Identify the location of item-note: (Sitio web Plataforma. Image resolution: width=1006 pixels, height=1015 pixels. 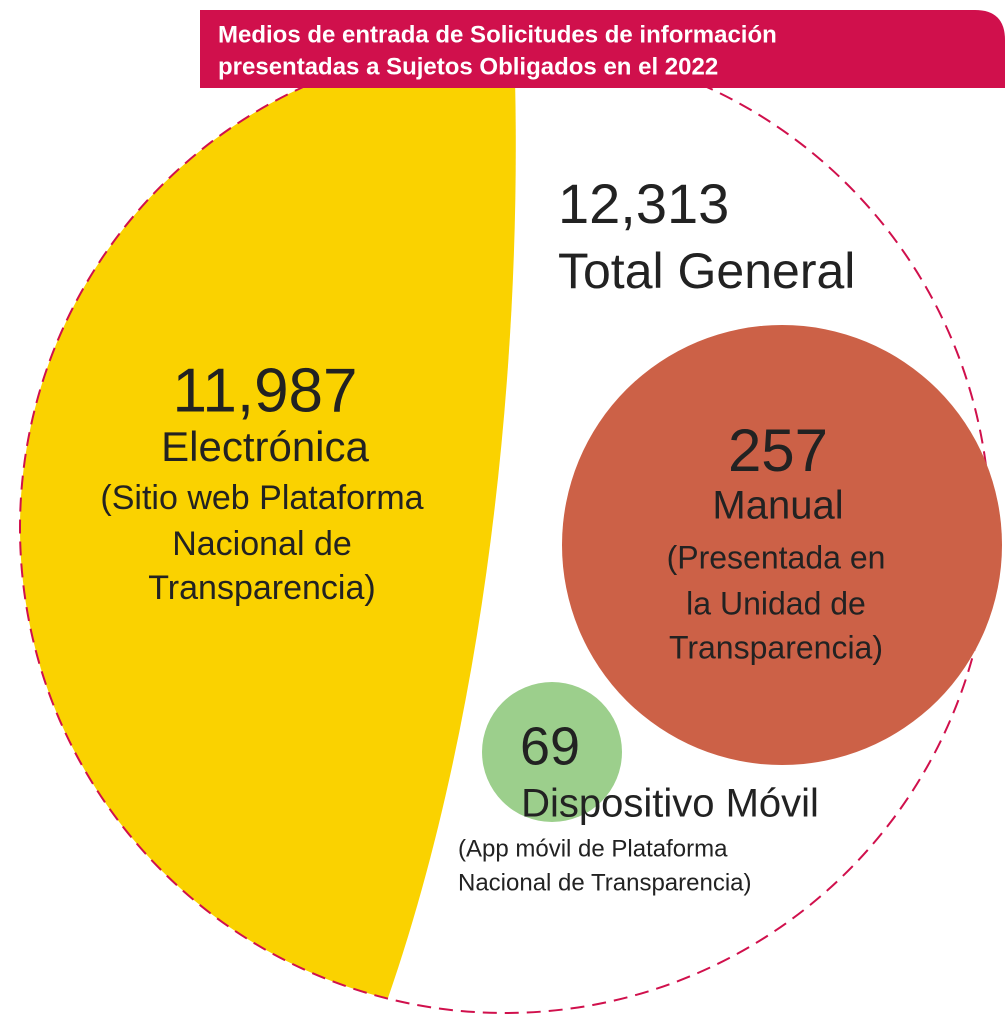
(261, 498).